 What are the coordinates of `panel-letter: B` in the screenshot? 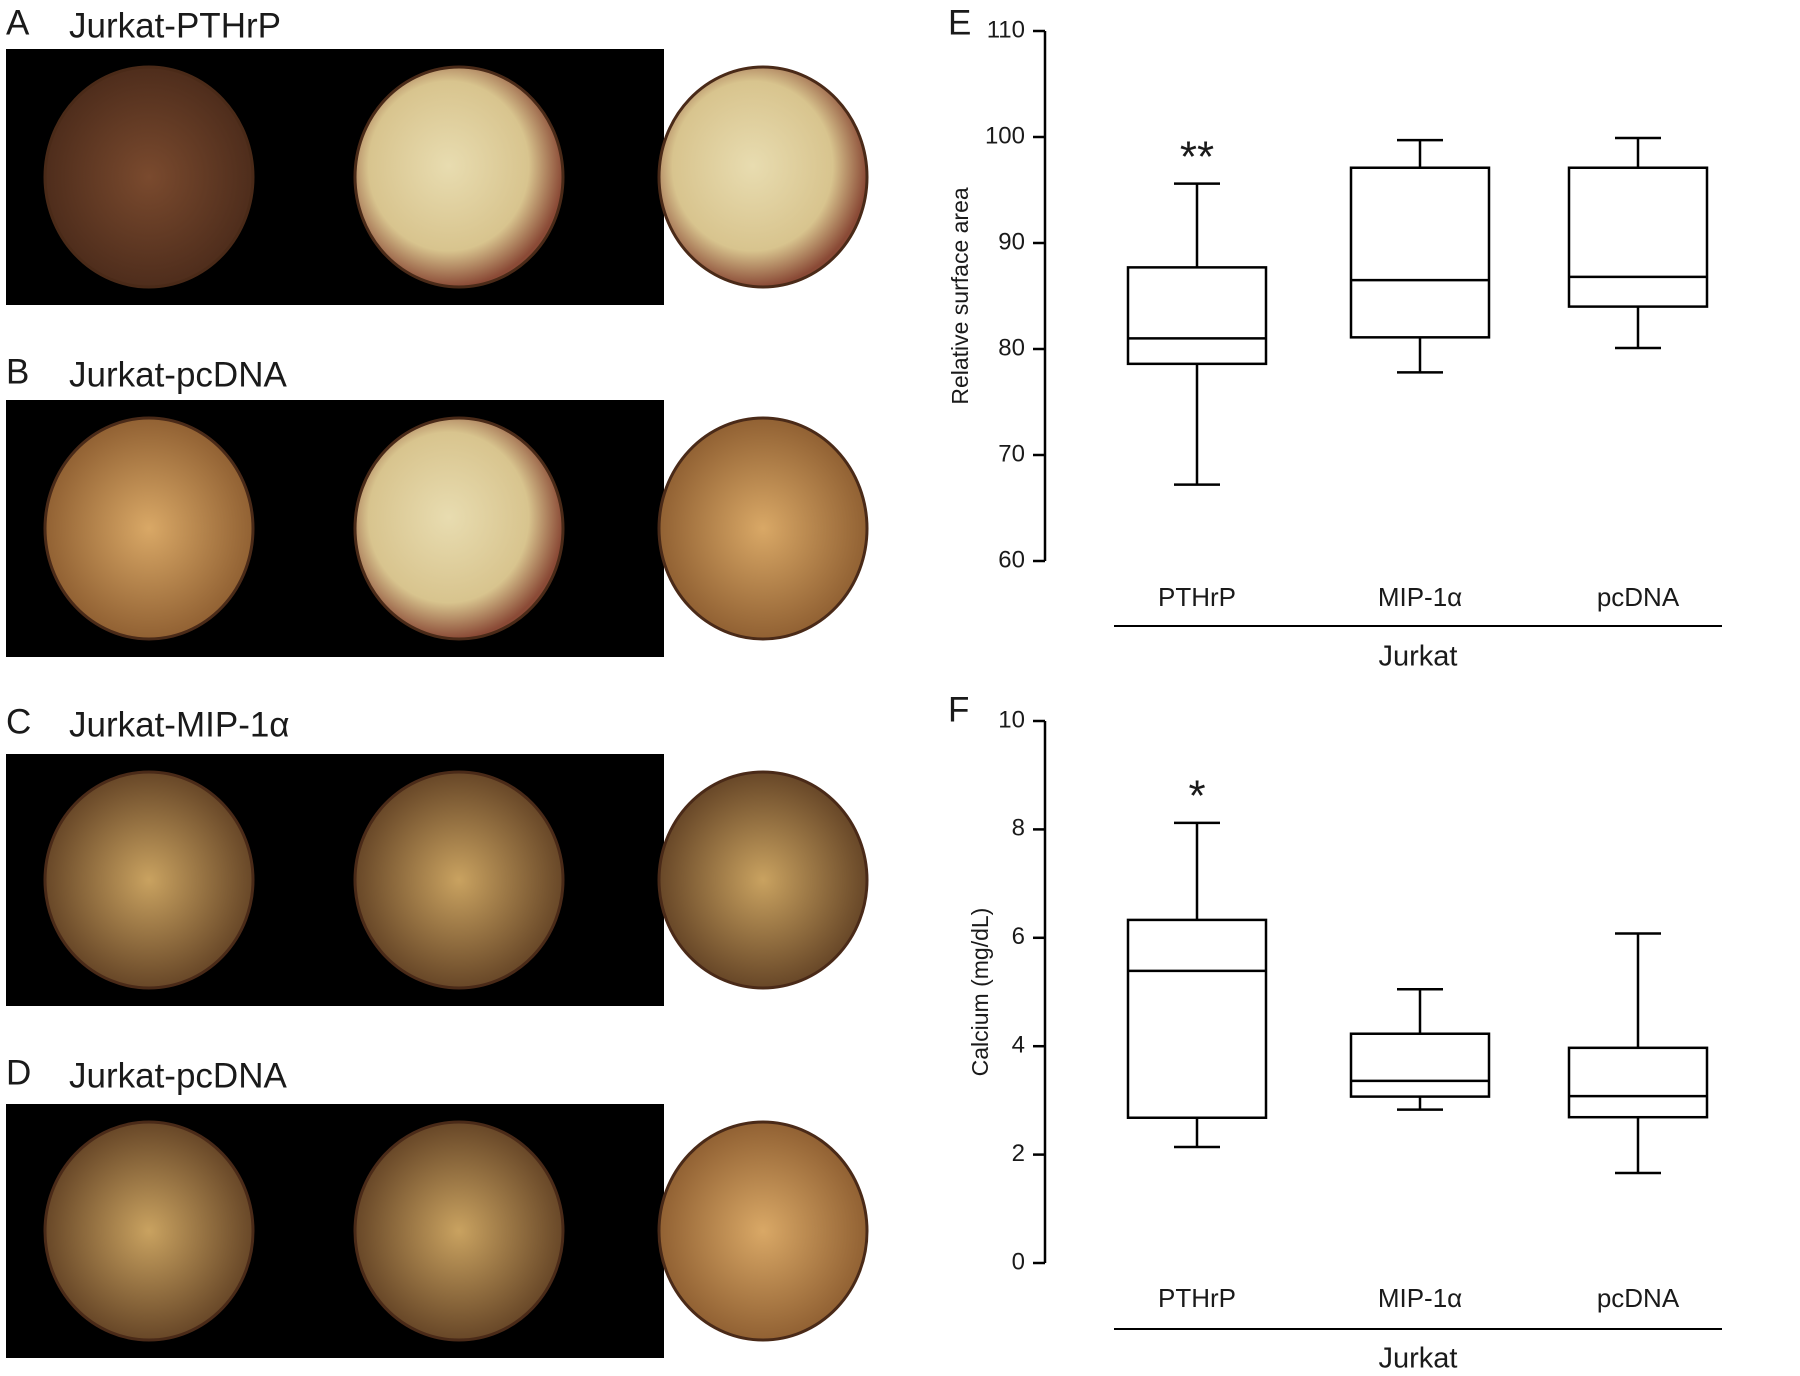 It's located at (17, 371).